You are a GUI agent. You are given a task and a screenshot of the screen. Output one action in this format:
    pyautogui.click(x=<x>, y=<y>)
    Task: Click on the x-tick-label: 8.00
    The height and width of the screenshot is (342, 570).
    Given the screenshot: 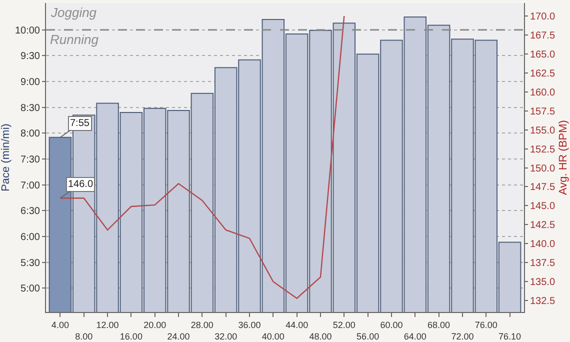 What is the action you would take?
    pyautogui.click(x=84, y=337)
    